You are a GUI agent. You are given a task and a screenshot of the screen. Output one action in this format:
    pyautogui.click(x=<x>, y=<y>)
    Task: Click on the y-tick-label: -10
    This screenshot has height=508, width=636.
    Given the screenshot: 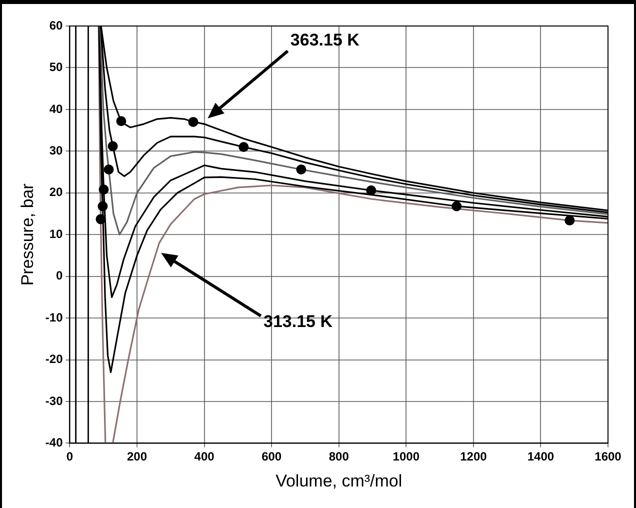 What is the action you would take?
    pyautogui.click(x=54, y=317)
    